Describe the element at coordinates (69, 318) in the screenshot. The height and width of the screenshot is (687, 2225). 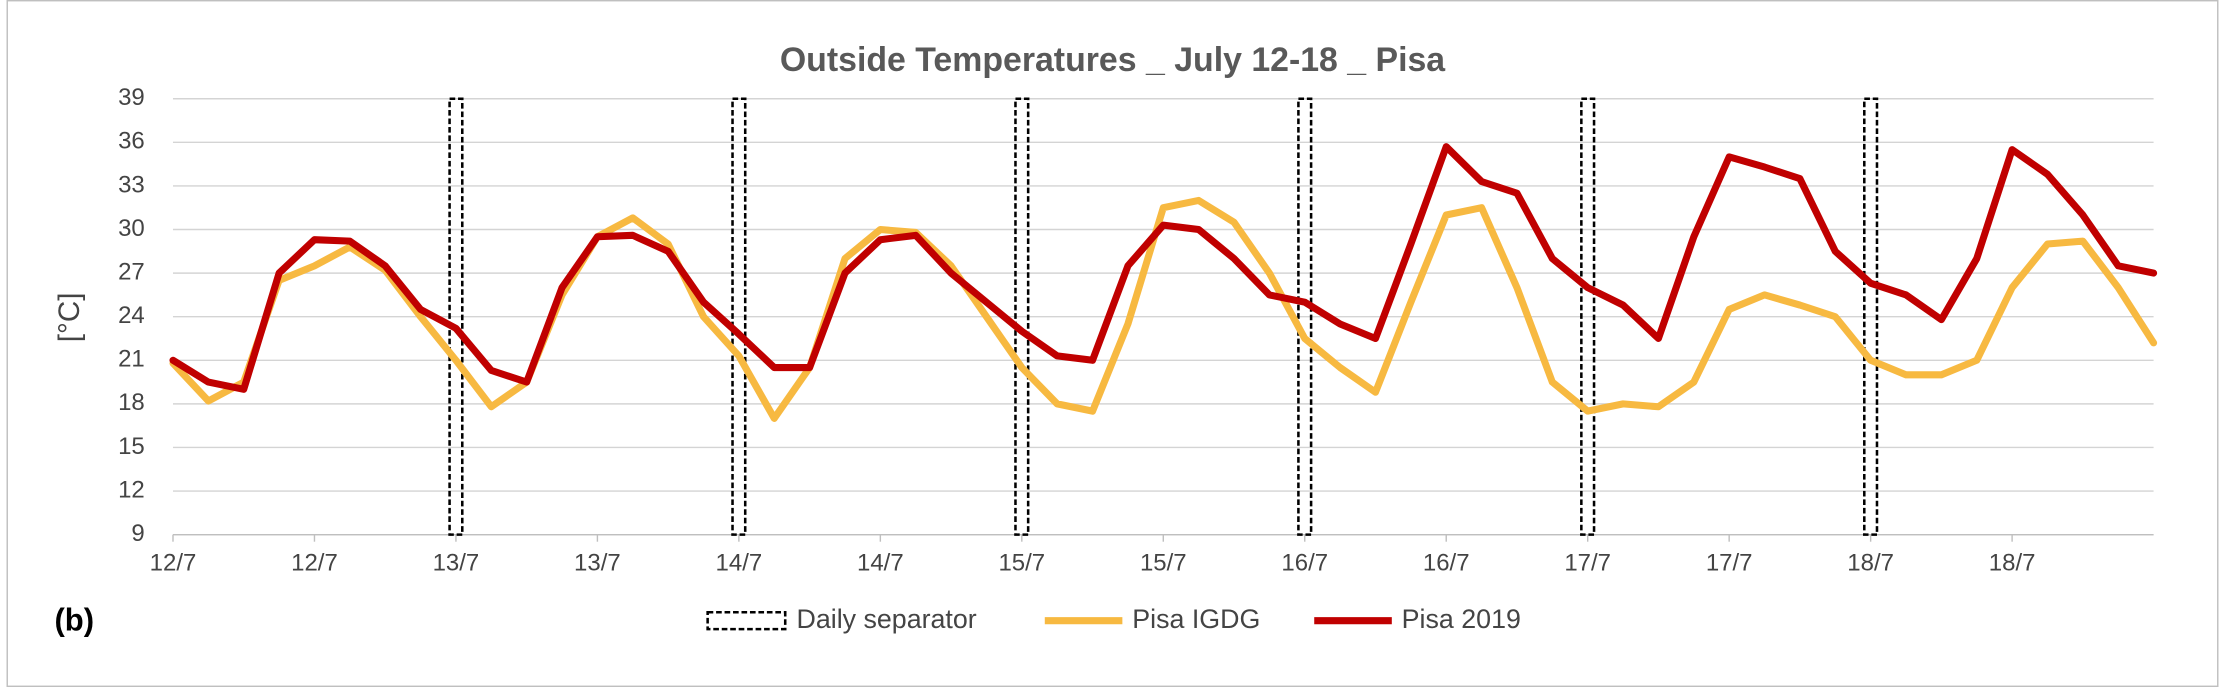
I see `y-axis-label: [°C]` at that location.